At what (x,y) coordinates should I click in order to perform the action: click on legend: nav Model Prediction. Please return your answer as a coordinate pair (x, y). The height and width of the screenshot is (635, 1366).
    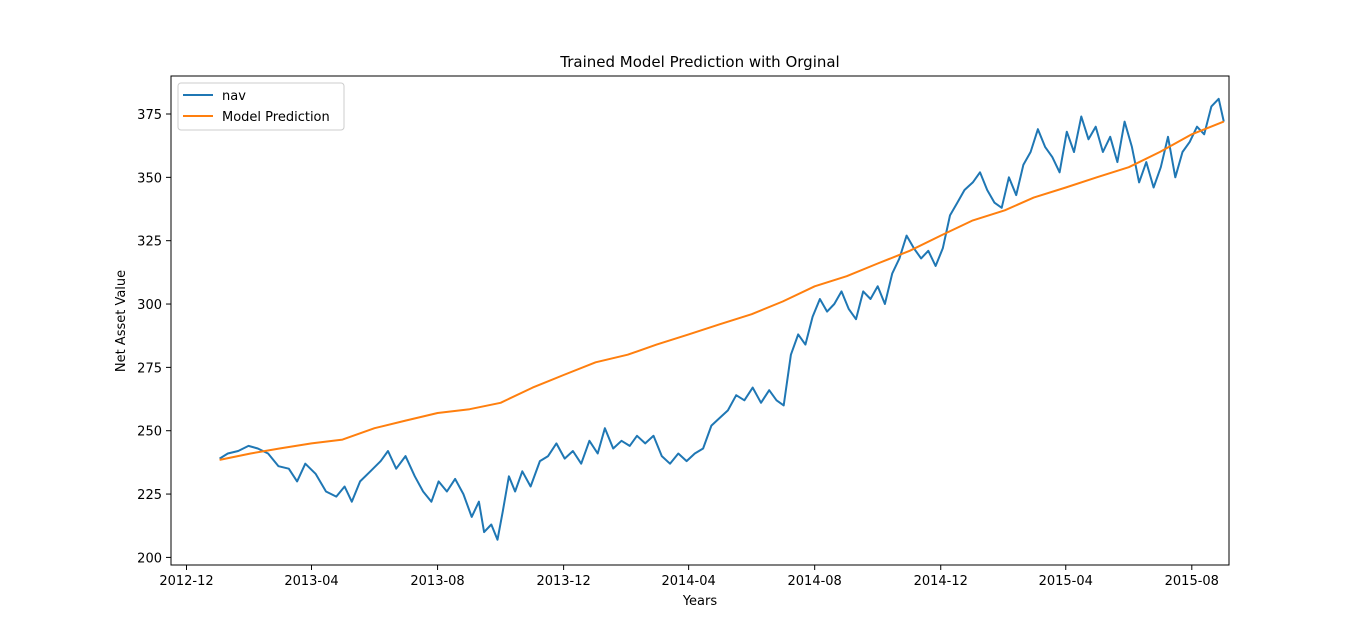
    Looking at the image, I should click on (261, 106).